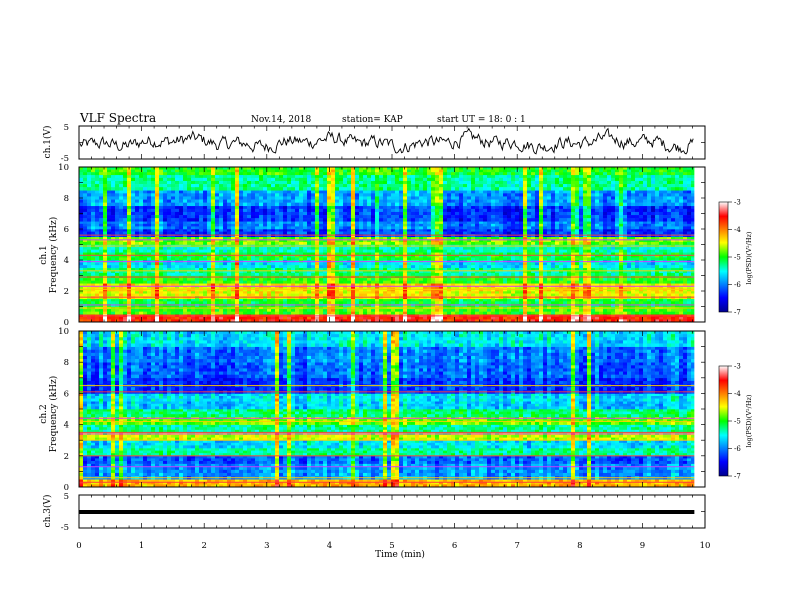 Image resolution: width=792 pixels, height=612 pixels. Describe the element at coordinates (705, 546) in the screenshot. I see `time-tick-label: 10` at that location.